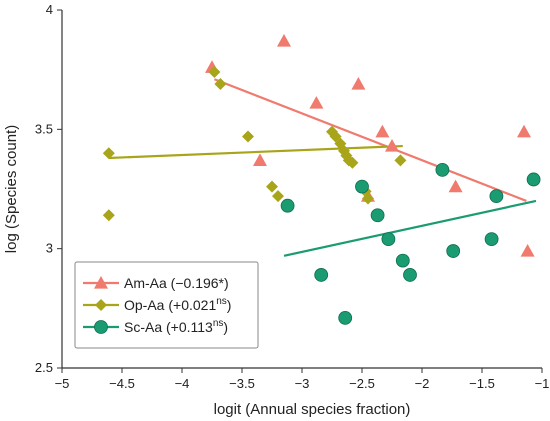 The width and height of the screenshot is (550, 421). I want to click on op-aa-legend-text: Op-Aa (+0.021, so click(170, 305).